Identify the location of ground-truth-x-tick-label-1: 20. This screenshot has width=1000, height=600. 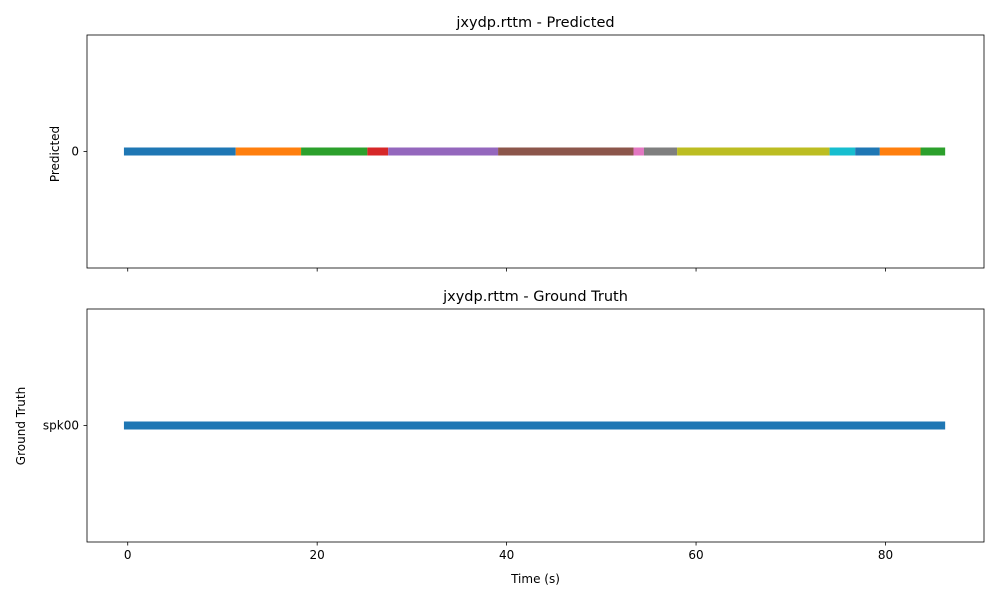
(317, 555).